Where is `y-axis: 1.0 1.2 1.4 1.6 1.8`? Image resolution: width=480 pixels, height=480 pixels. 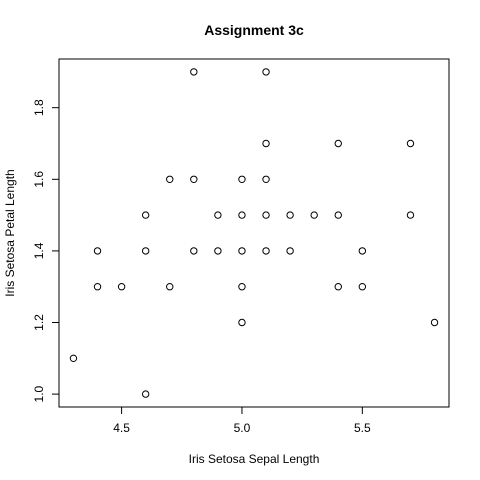 y-axis: 1.0 1.2 1.4 1.6 1.8 is located at coordinates (45, 250).